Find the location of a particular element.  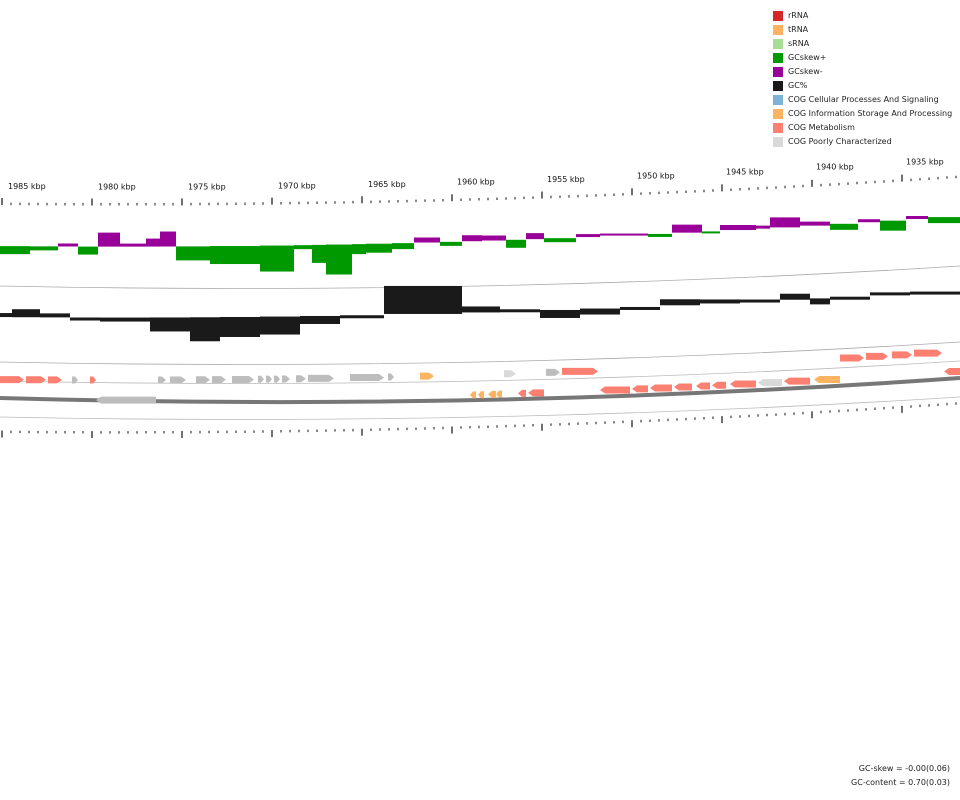

gc-skew-stat: GC-skew = -0.00(0.06) is located at coordinates (904, 768).